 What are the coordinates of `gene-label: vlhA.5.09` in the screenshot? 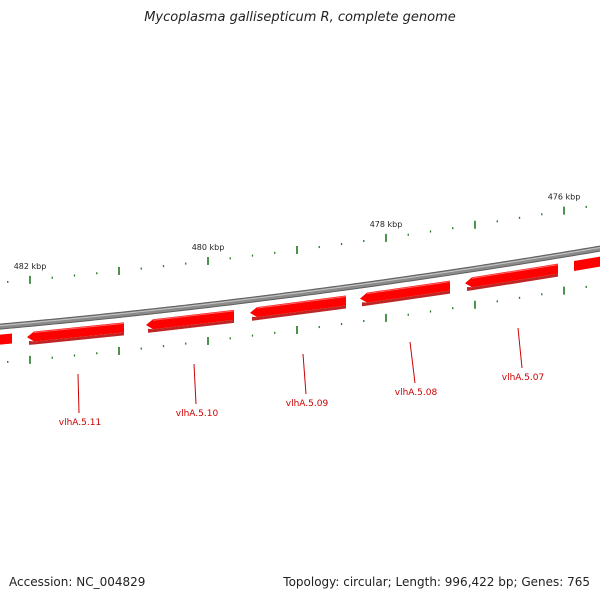 It's located at (307, 404).